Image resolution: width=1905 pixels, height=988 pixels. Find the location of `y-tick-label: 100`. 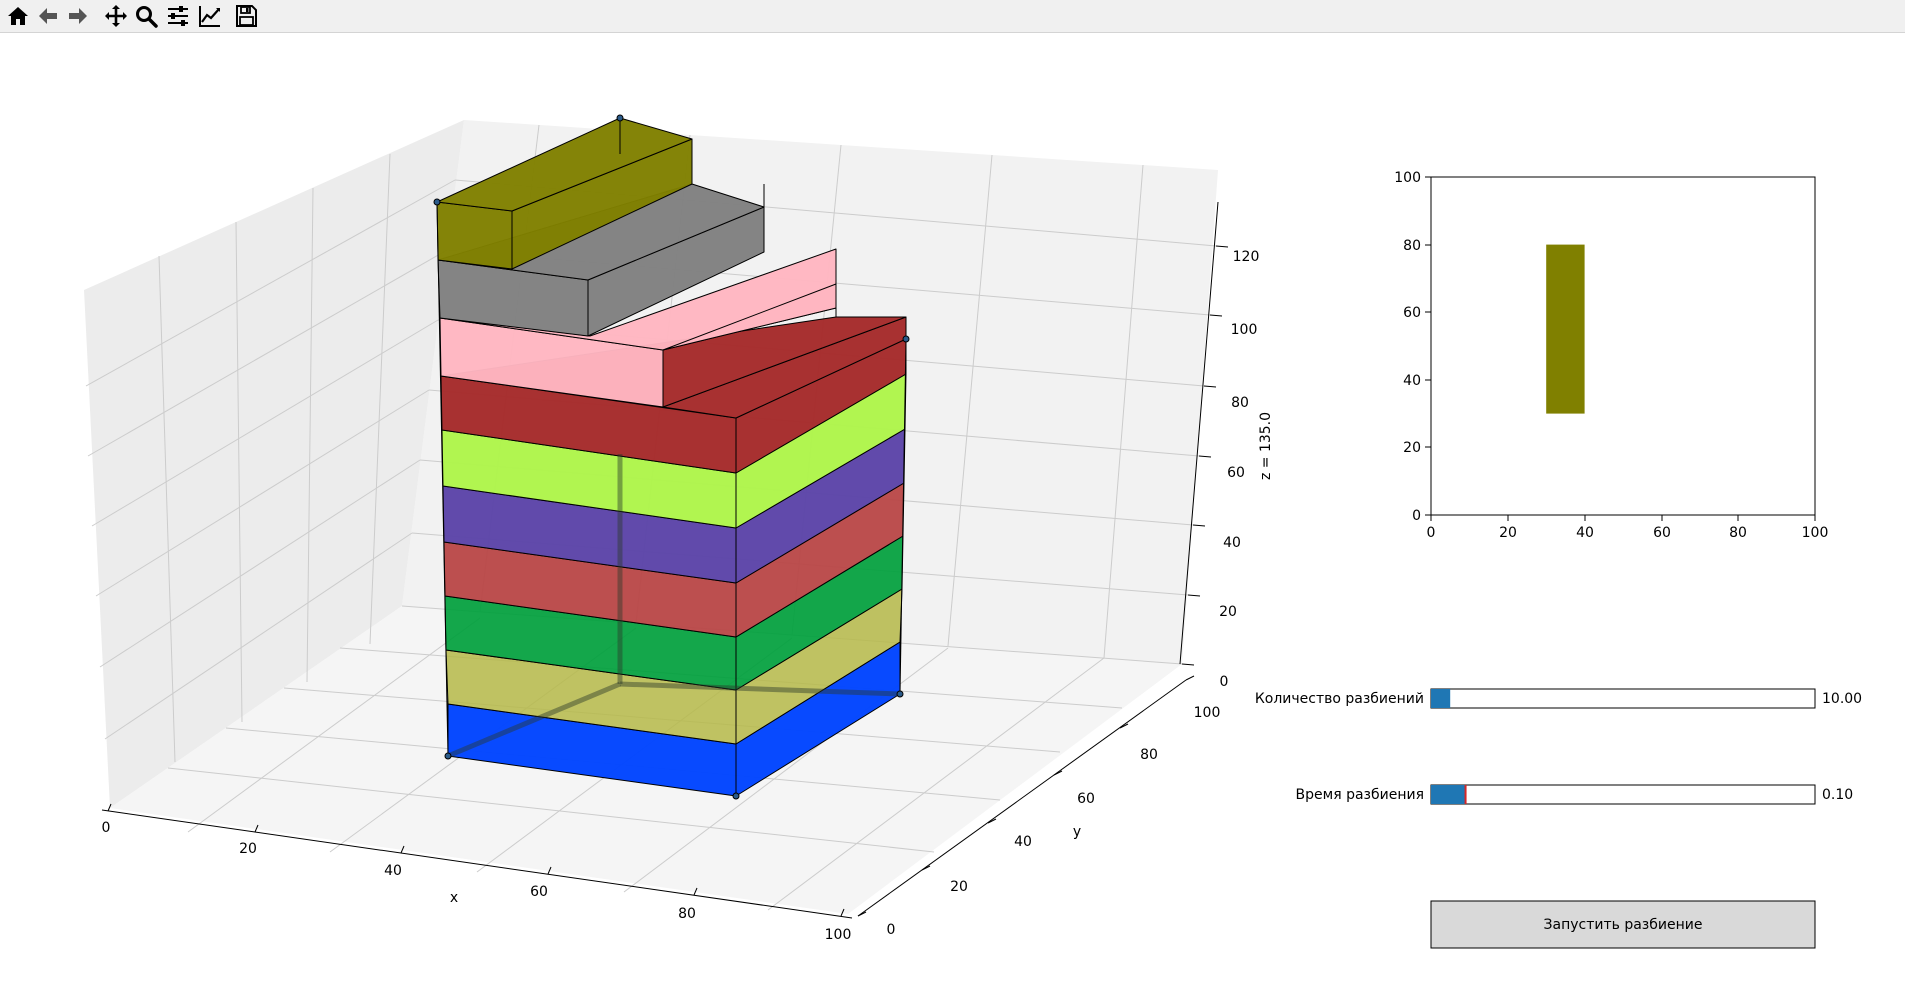

y-tick-label: 100 is located at coordinates (1207, 713).